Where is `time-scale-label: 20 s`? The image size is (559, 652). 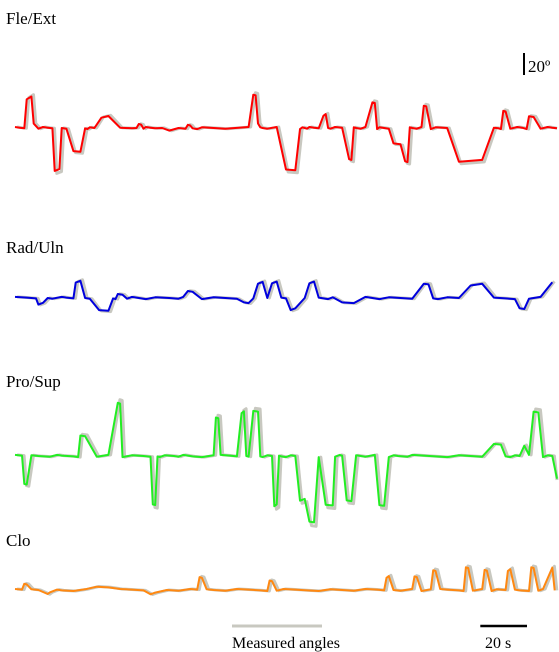 time-scale-label: 20 s is located at coordinates (498, 643).